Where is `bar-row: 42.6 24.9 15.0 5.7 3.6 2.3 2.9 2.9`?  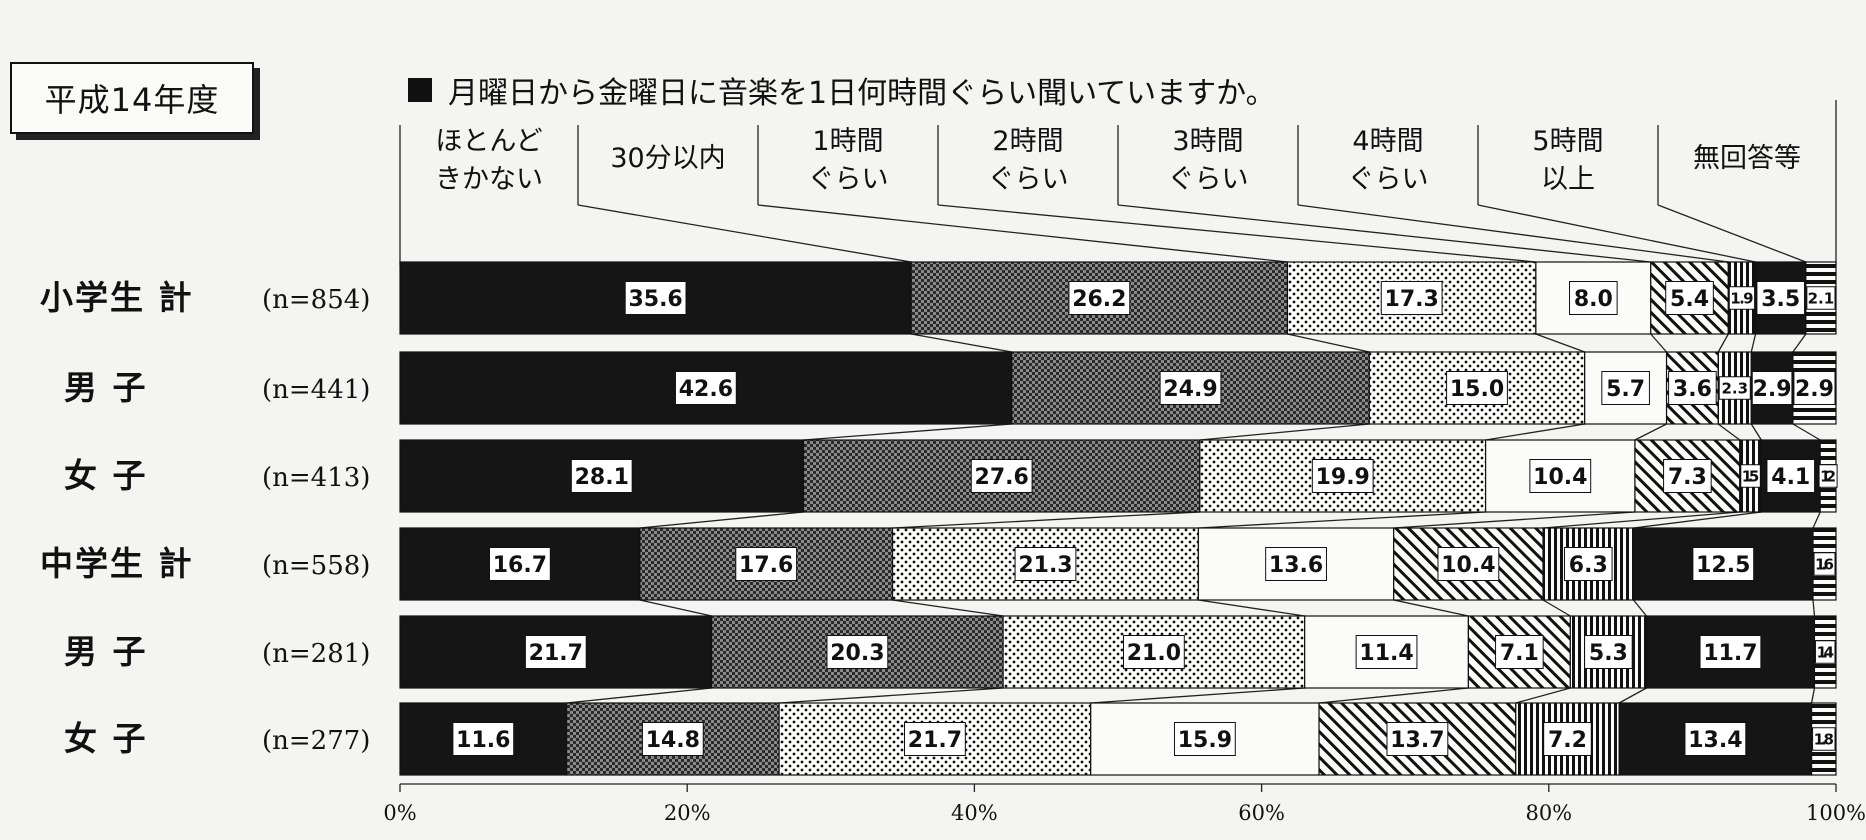 bar-row: 42.6 24.9 15.0 5.7 3.6 2.3 2.9 2.9 is located at coordinates (1118, 388).